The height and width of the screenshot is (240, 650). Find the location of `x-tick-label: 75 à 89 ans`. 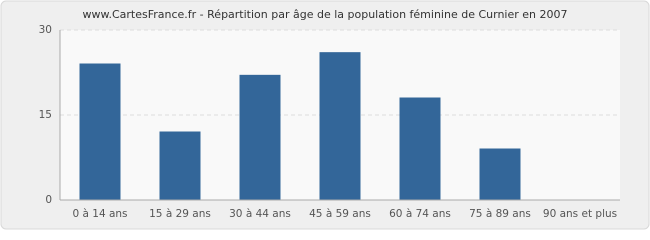

x-tick-label: 75 à 89 ans is located at coordinates (500, 214).